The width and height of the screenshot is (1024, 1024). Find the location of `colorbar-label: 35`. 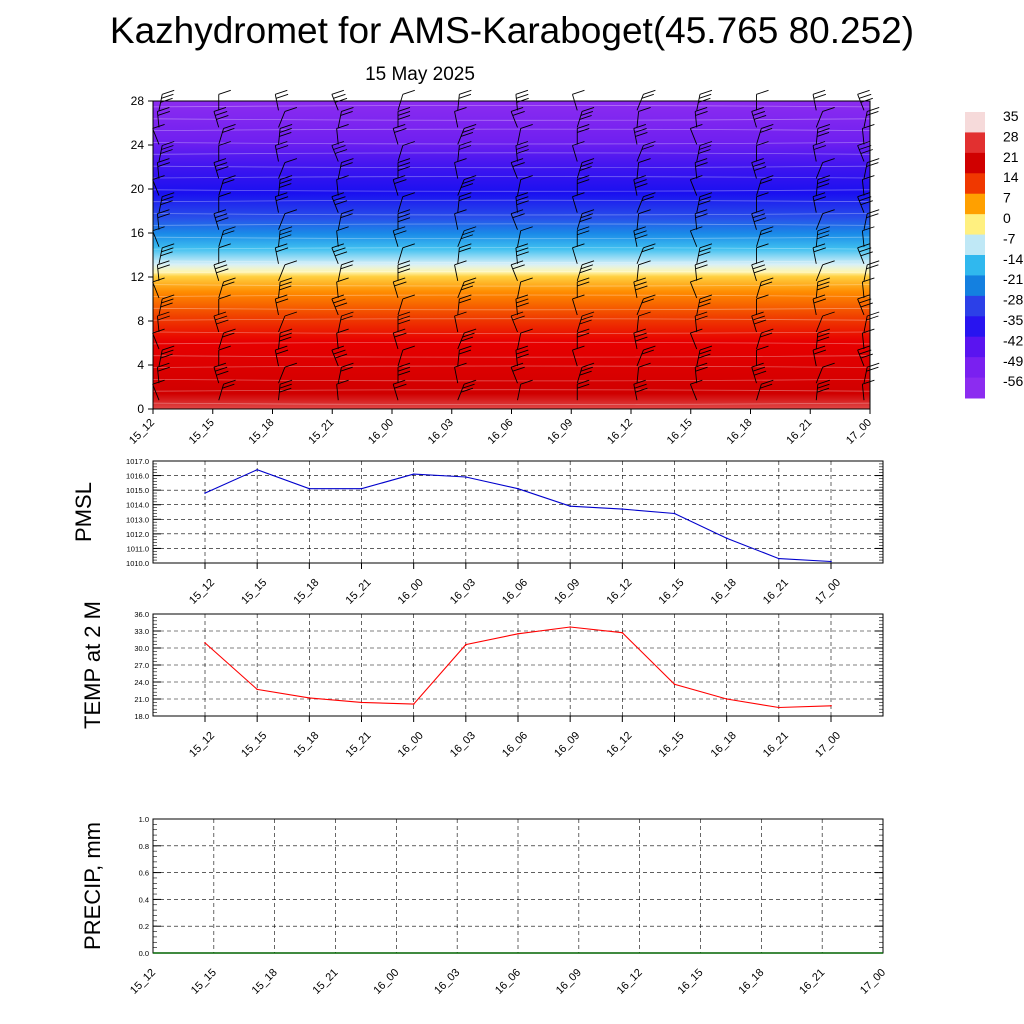

colorbar-label: 35 is located at coordinates (1011, 116).